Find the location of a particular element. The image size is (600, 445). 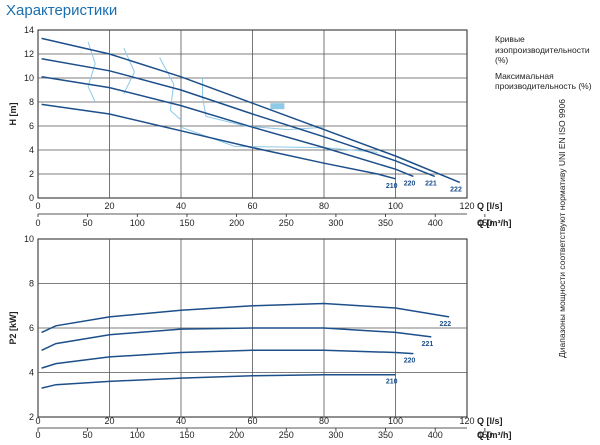

chart2-xlabel-top: Q [l/s] is located at coordinates (490, 421).